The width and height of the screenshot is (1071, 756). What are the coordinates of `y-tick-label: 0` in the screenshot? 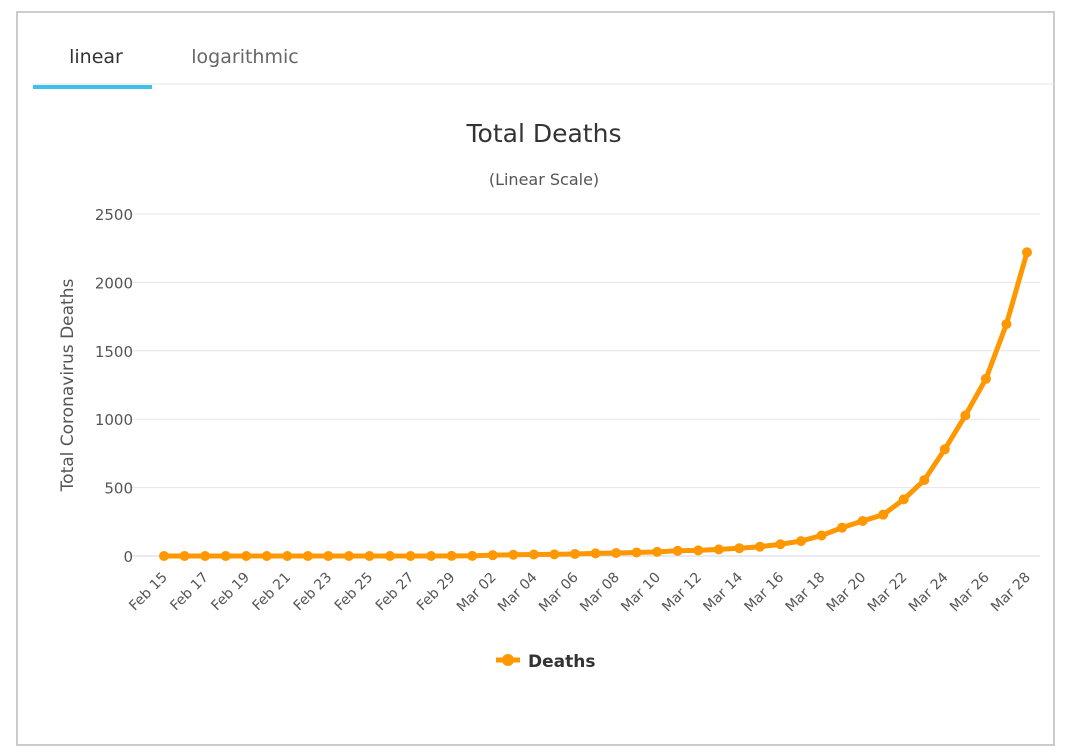 It's located at (128, 557).